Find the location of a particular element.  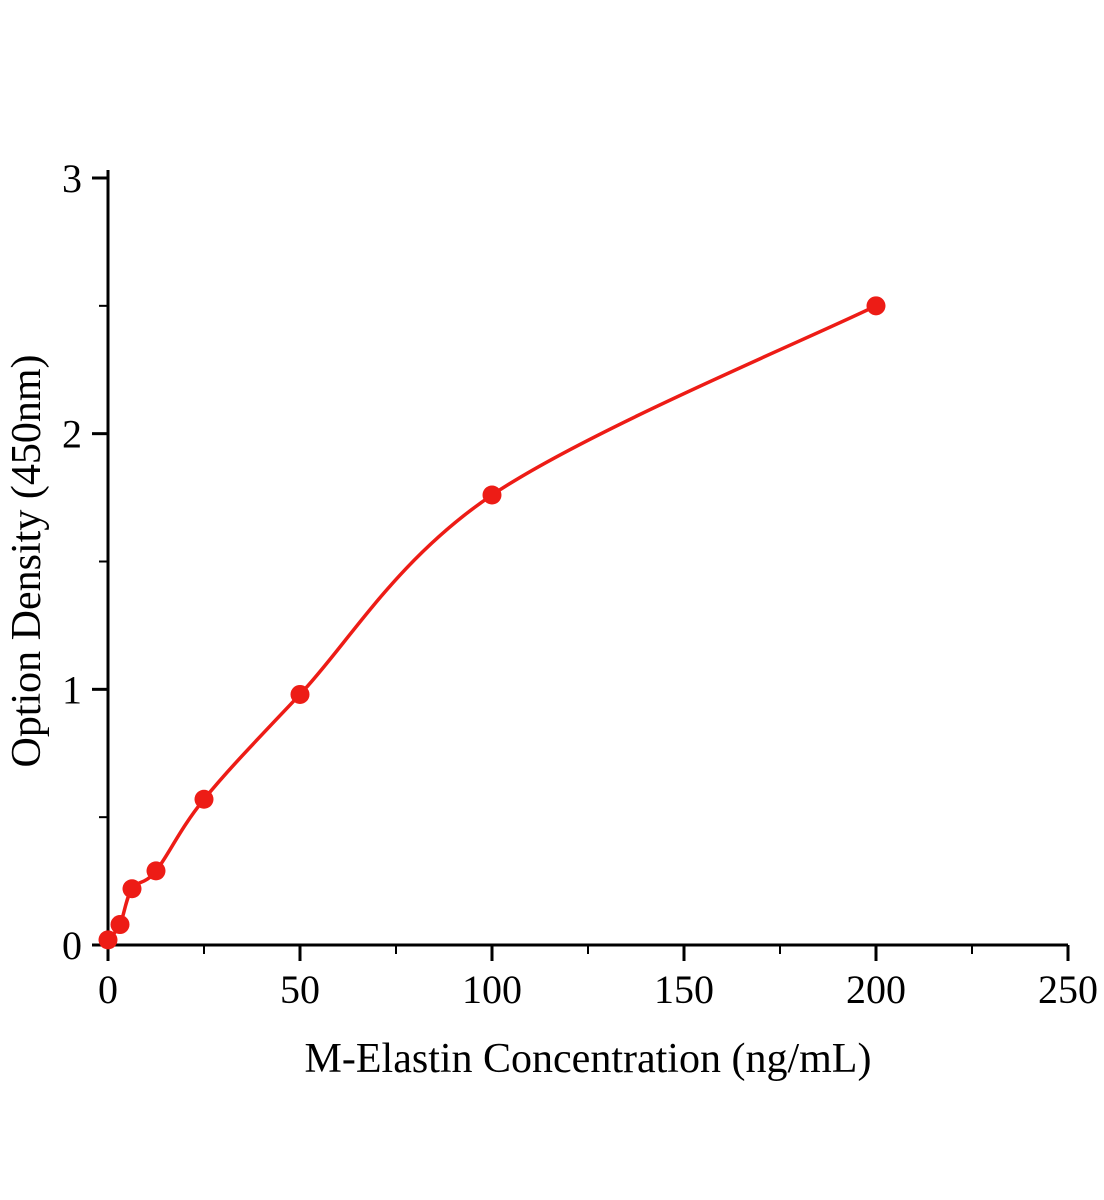

y-axis-title: Option Density (450nm) is located at coordinates (27, 561).